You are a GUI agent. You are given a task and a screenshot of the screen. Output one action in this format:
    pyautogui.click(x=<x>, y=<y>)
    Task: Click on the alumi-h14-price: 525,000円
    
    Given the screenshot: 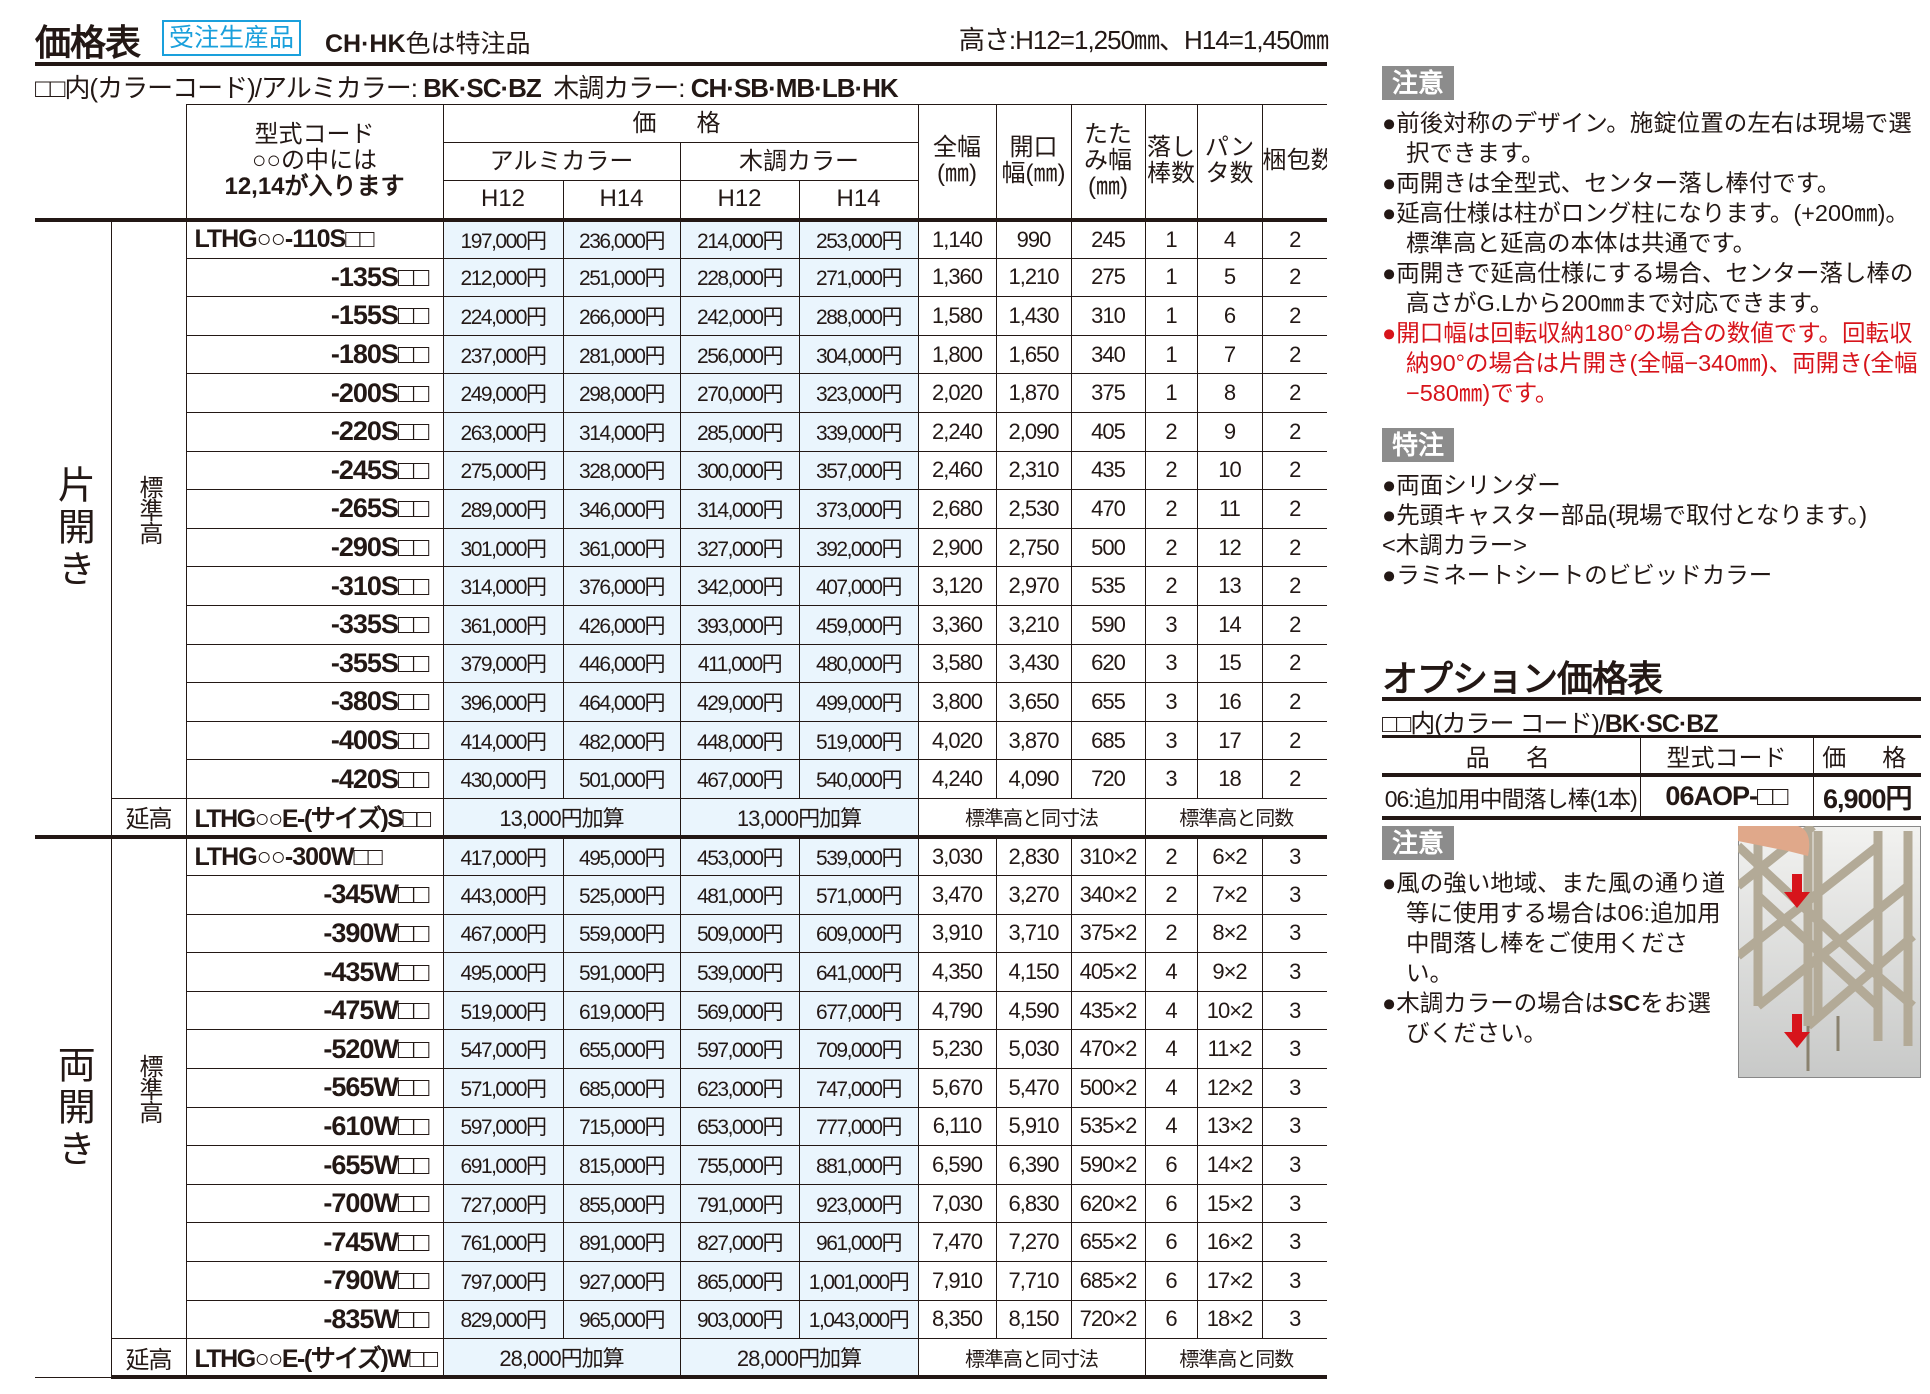 What is the action you would take?
    pyautogui.click(x=621, y=895)
    